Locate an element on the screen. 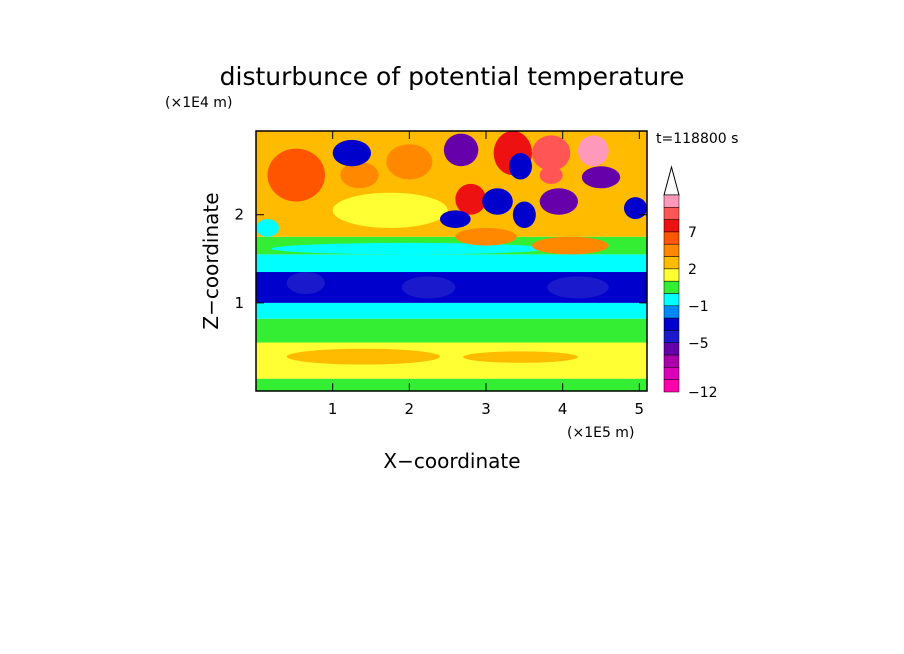 The height and width of the screenshot is (654, 904). x-tick-label: 5 is located at coordinates (640, 409).